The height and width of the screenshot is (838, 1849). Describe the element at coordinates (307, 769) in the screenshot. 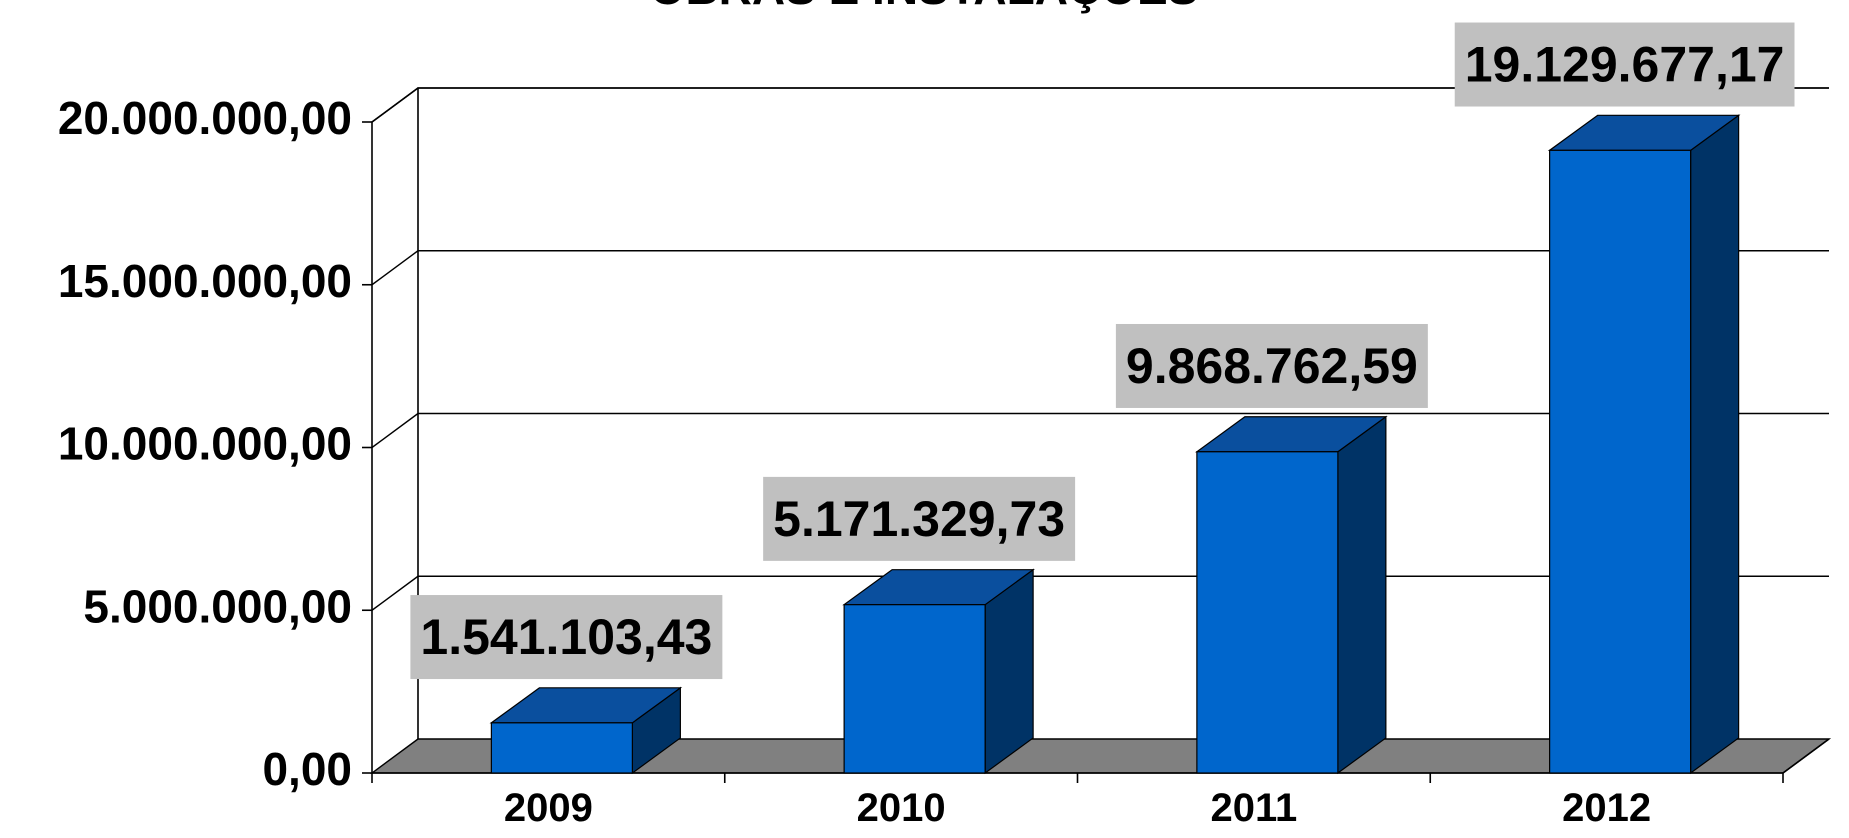

I see `y-tick-label: 0,00` at that location.